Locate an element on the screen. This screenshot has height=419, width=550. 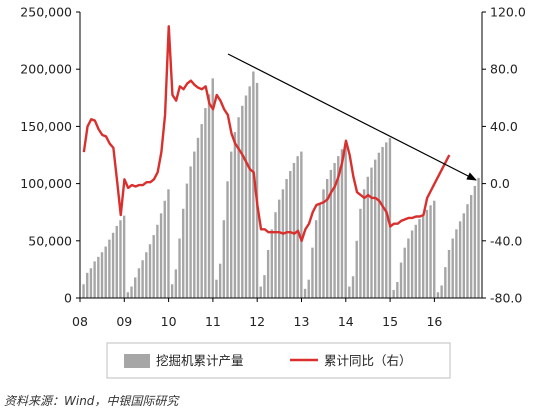
legend-bar-label: 挖掘机累计产量 is located at coordinates (200, 360).